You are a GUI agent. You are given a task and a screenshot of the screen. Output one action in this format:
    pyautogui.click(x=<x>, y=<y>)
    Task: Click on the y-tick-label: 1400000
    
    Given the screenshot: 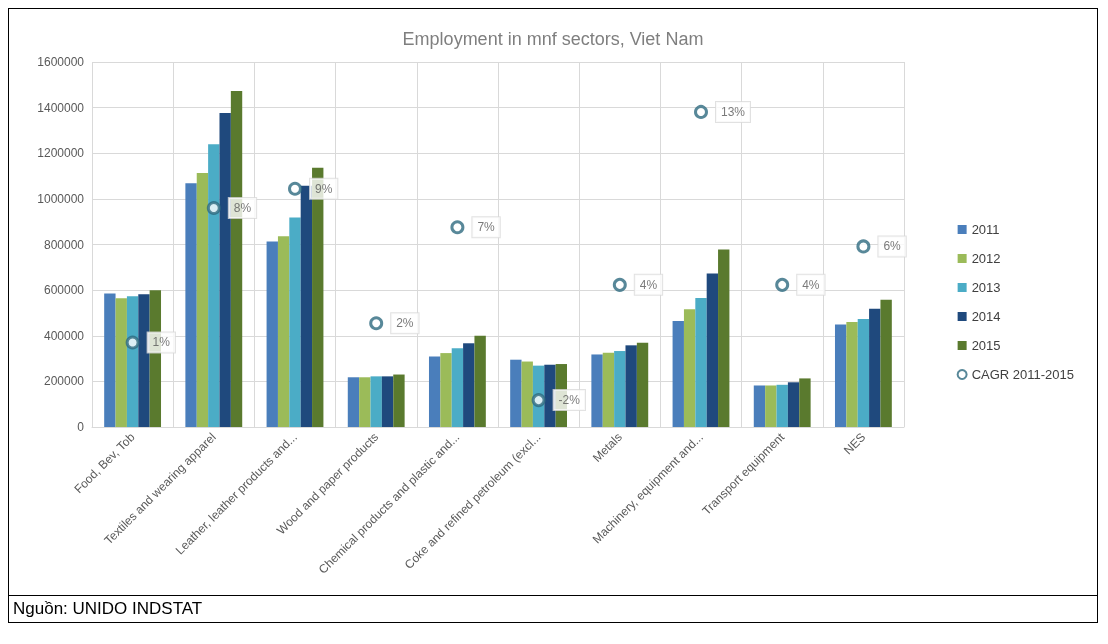 What is the action you would take?
    pyautogui.click(x=61, y=107)
    